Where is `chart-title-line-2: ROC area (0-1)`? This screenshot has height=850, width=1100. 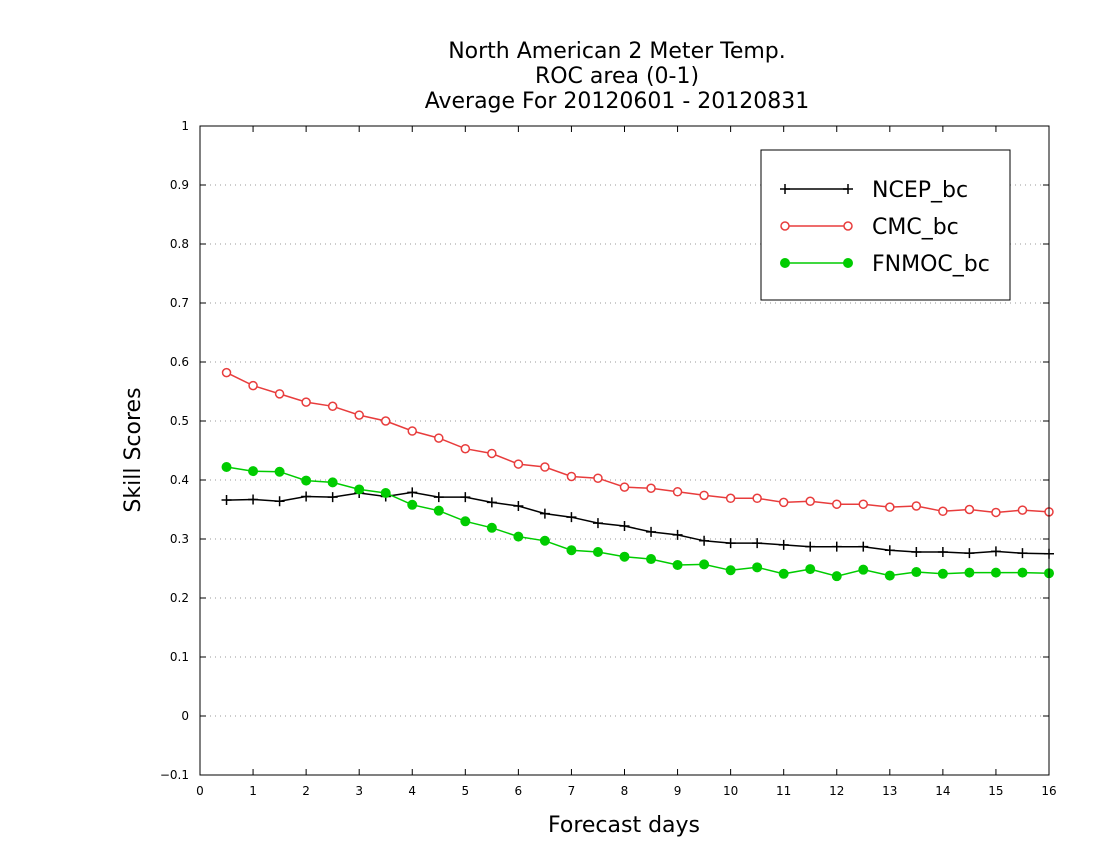
chart-title-line-2: ROC area (0-1) is located at coordinates (617, 76).